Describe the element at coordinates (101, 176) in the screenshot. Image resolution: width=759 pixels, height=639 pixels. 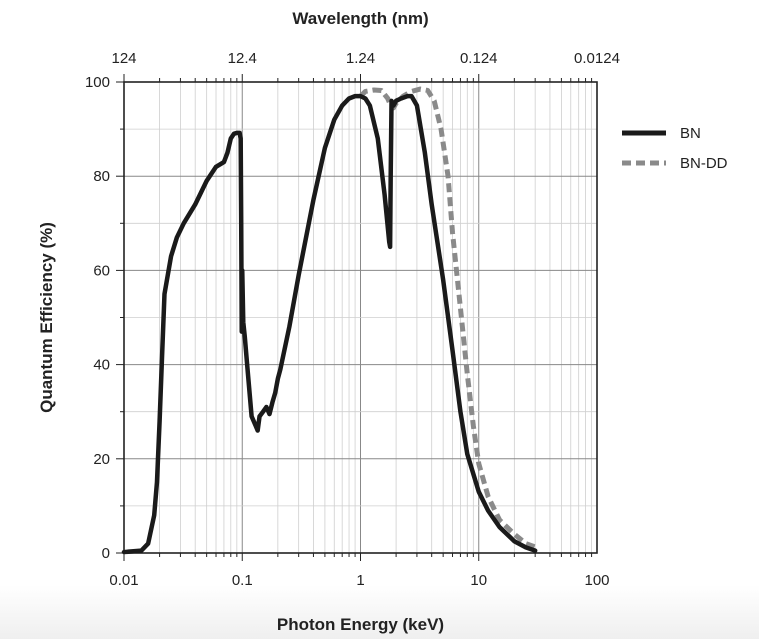
I see `y-tick-label: 80` at that location.